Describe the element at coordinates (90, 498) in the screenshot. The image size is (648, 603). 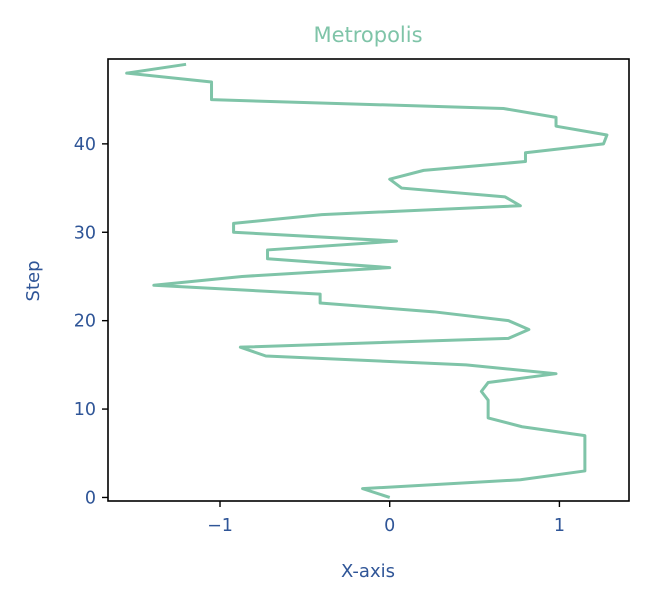
I see `y-tick-label: 0` at that location.